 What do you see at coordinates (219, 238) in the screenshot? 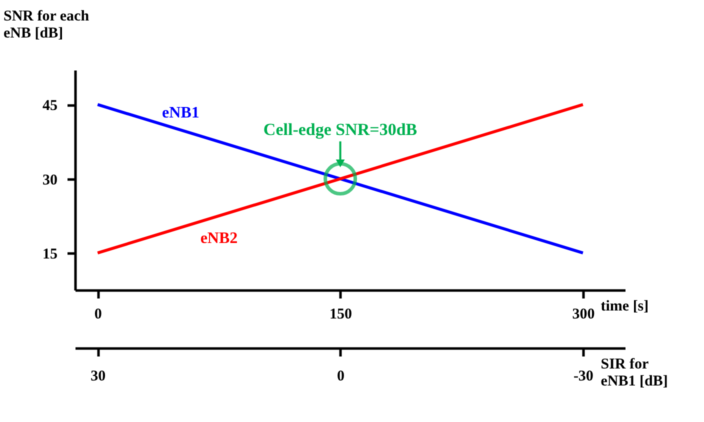
I see `series-label: eNB2` at bounding box center [219, 238].